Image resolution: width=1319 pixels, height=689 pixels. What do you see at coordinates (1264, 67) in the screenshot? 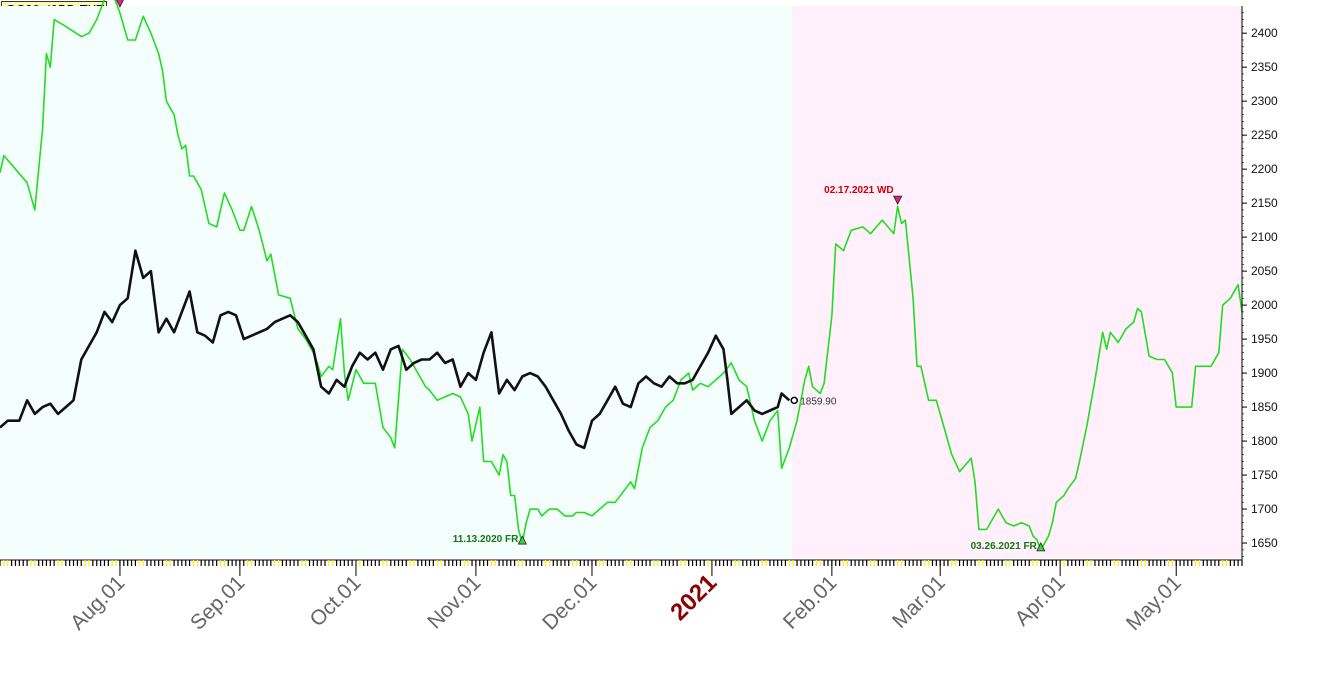
I see `y-tick-label-14: 2350` at bounding box center [1264, 67].